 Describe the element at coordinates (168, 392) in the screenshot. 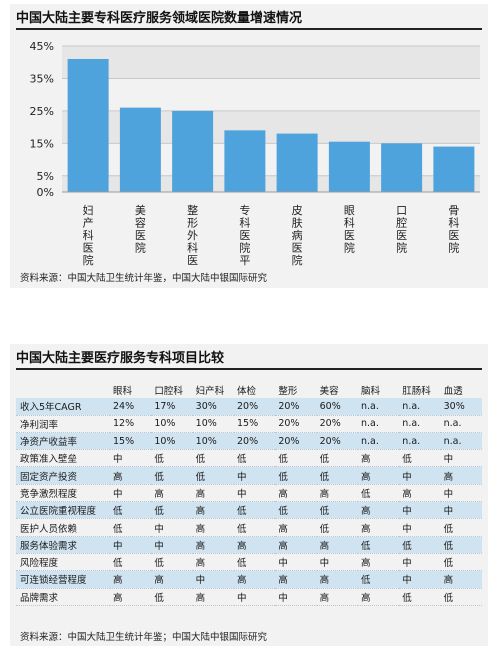

I see `column-header: 口腔科` at that location.